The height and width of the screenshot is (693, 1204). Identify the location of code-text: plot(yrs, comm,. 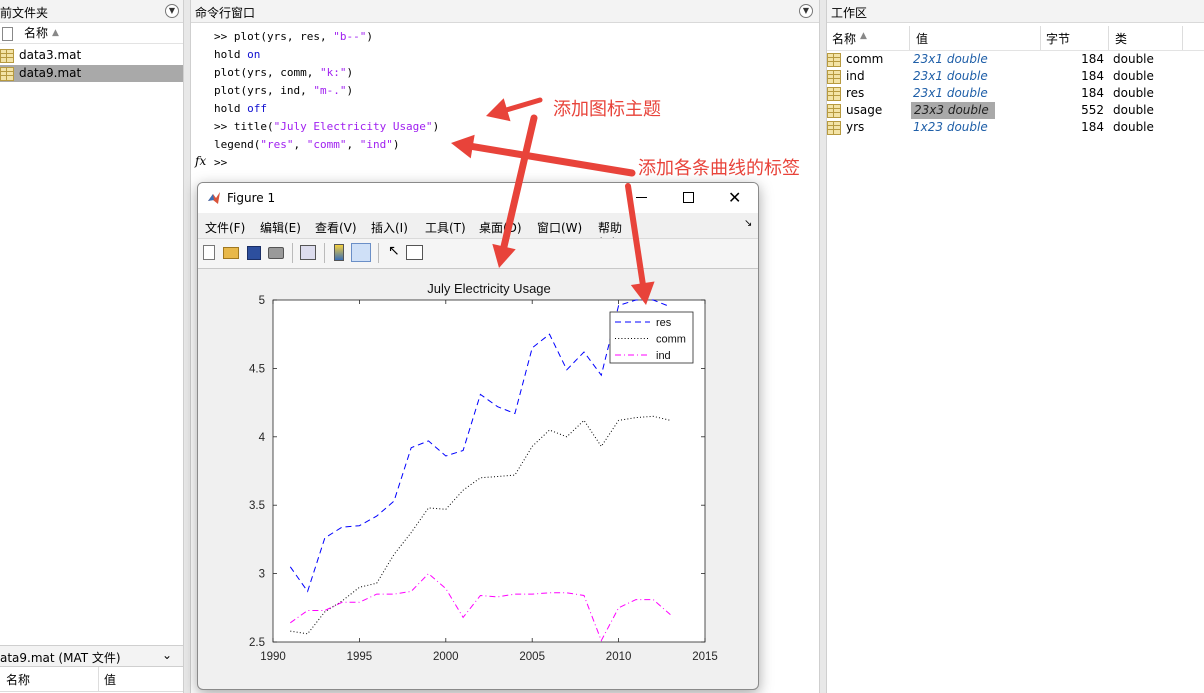
(267, 72).